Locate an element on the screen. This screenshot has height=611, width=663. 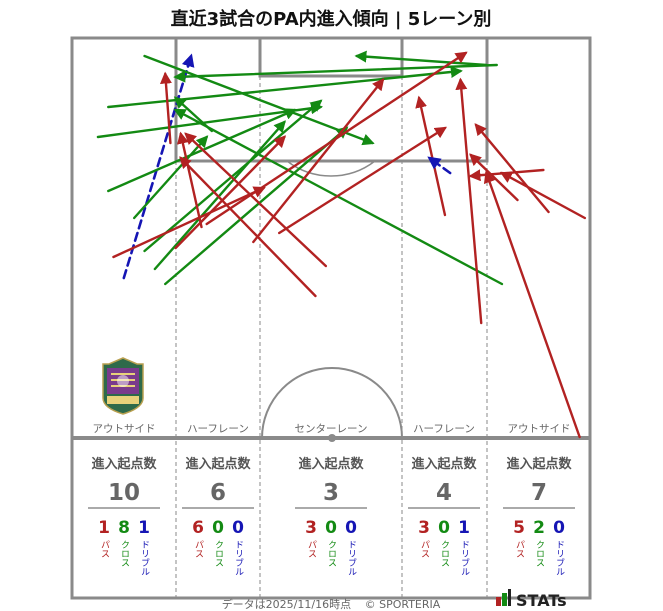
lane-total-2: 3 is located at coordinates (331, 493).